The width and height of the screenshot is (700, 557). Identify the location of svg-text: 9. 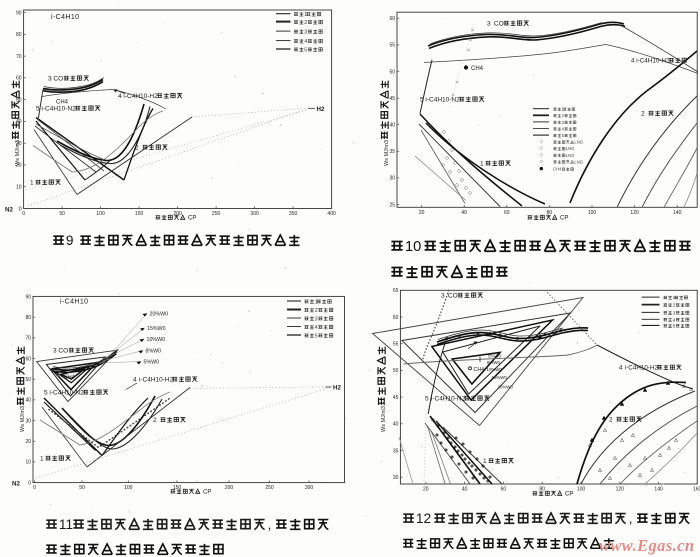
(70, 240).